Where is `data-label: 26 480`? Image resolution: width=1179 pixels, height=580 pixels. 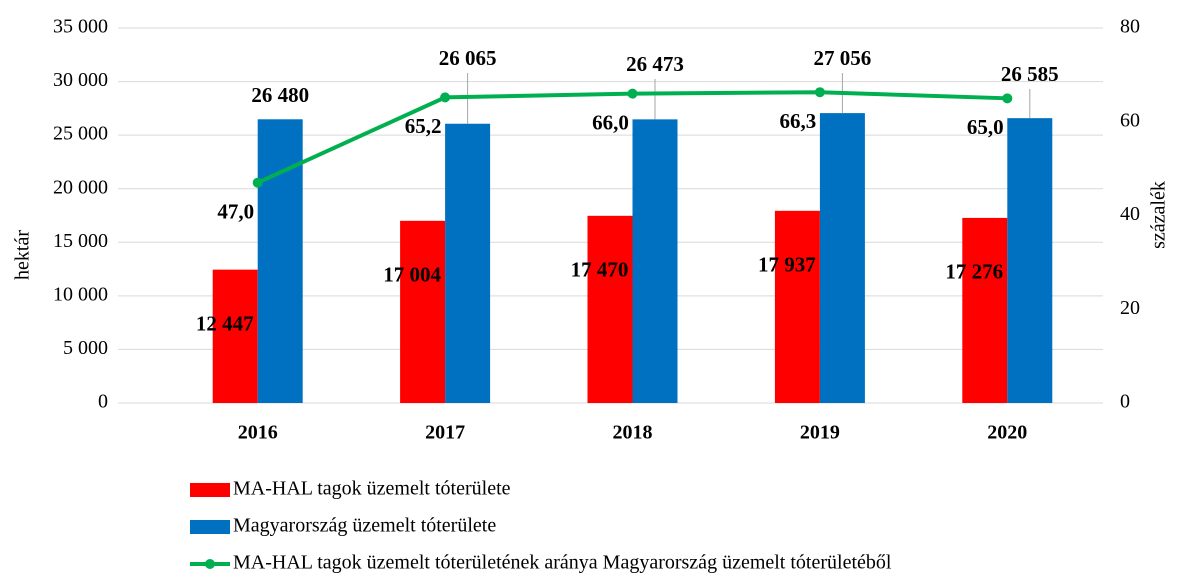 data-label: 26 480 is located at coordinates (280, 95).